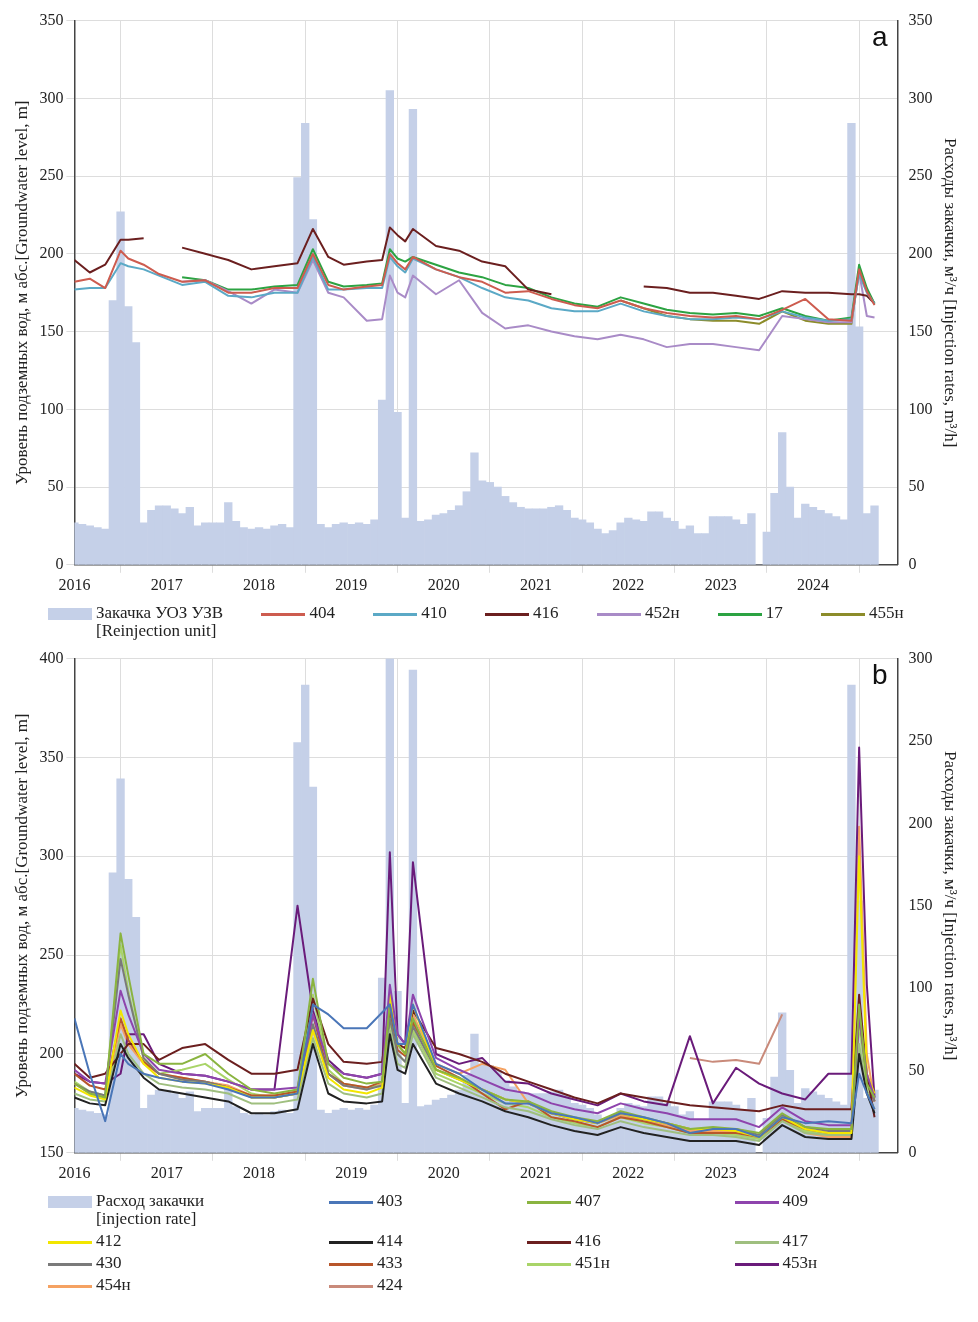 Image resolution: width=978 pixels, height=1322 pixels. Describe the element at coordinates (389, 1240) in the screenshot. I see `legend-label: 414` at that location.